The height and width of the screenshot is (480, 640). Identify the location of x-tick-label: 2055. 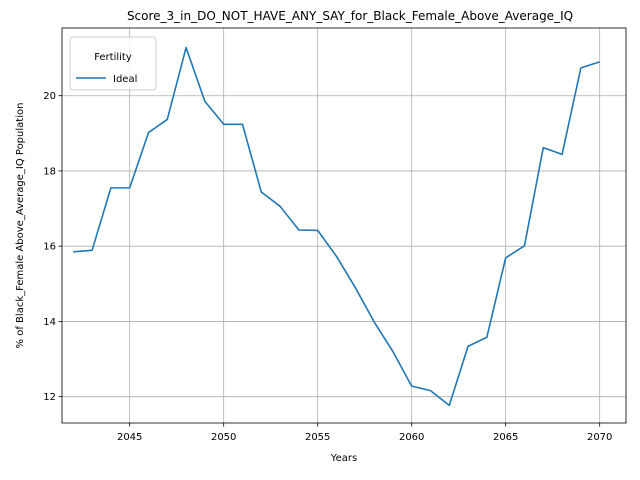
(317, 437).